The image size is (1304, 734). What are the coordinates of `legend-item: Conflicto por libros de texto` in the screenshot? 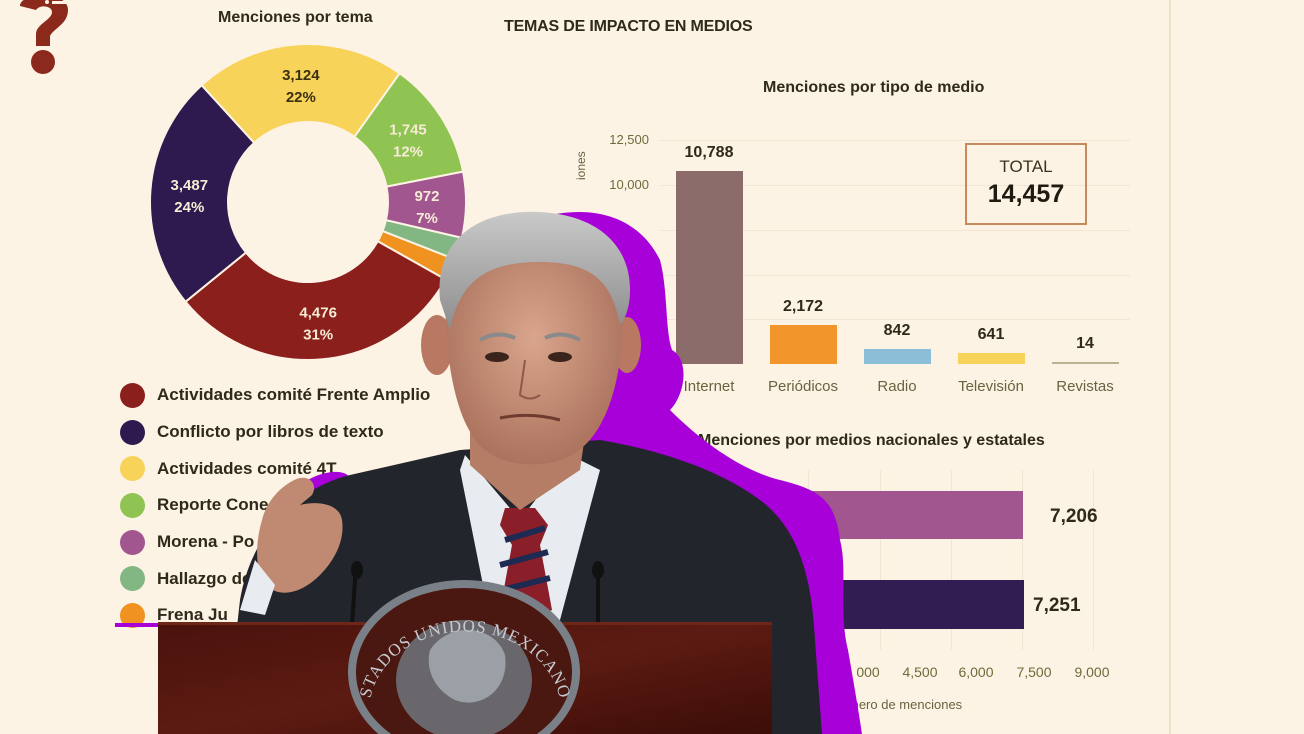 It's located at (275, 432).